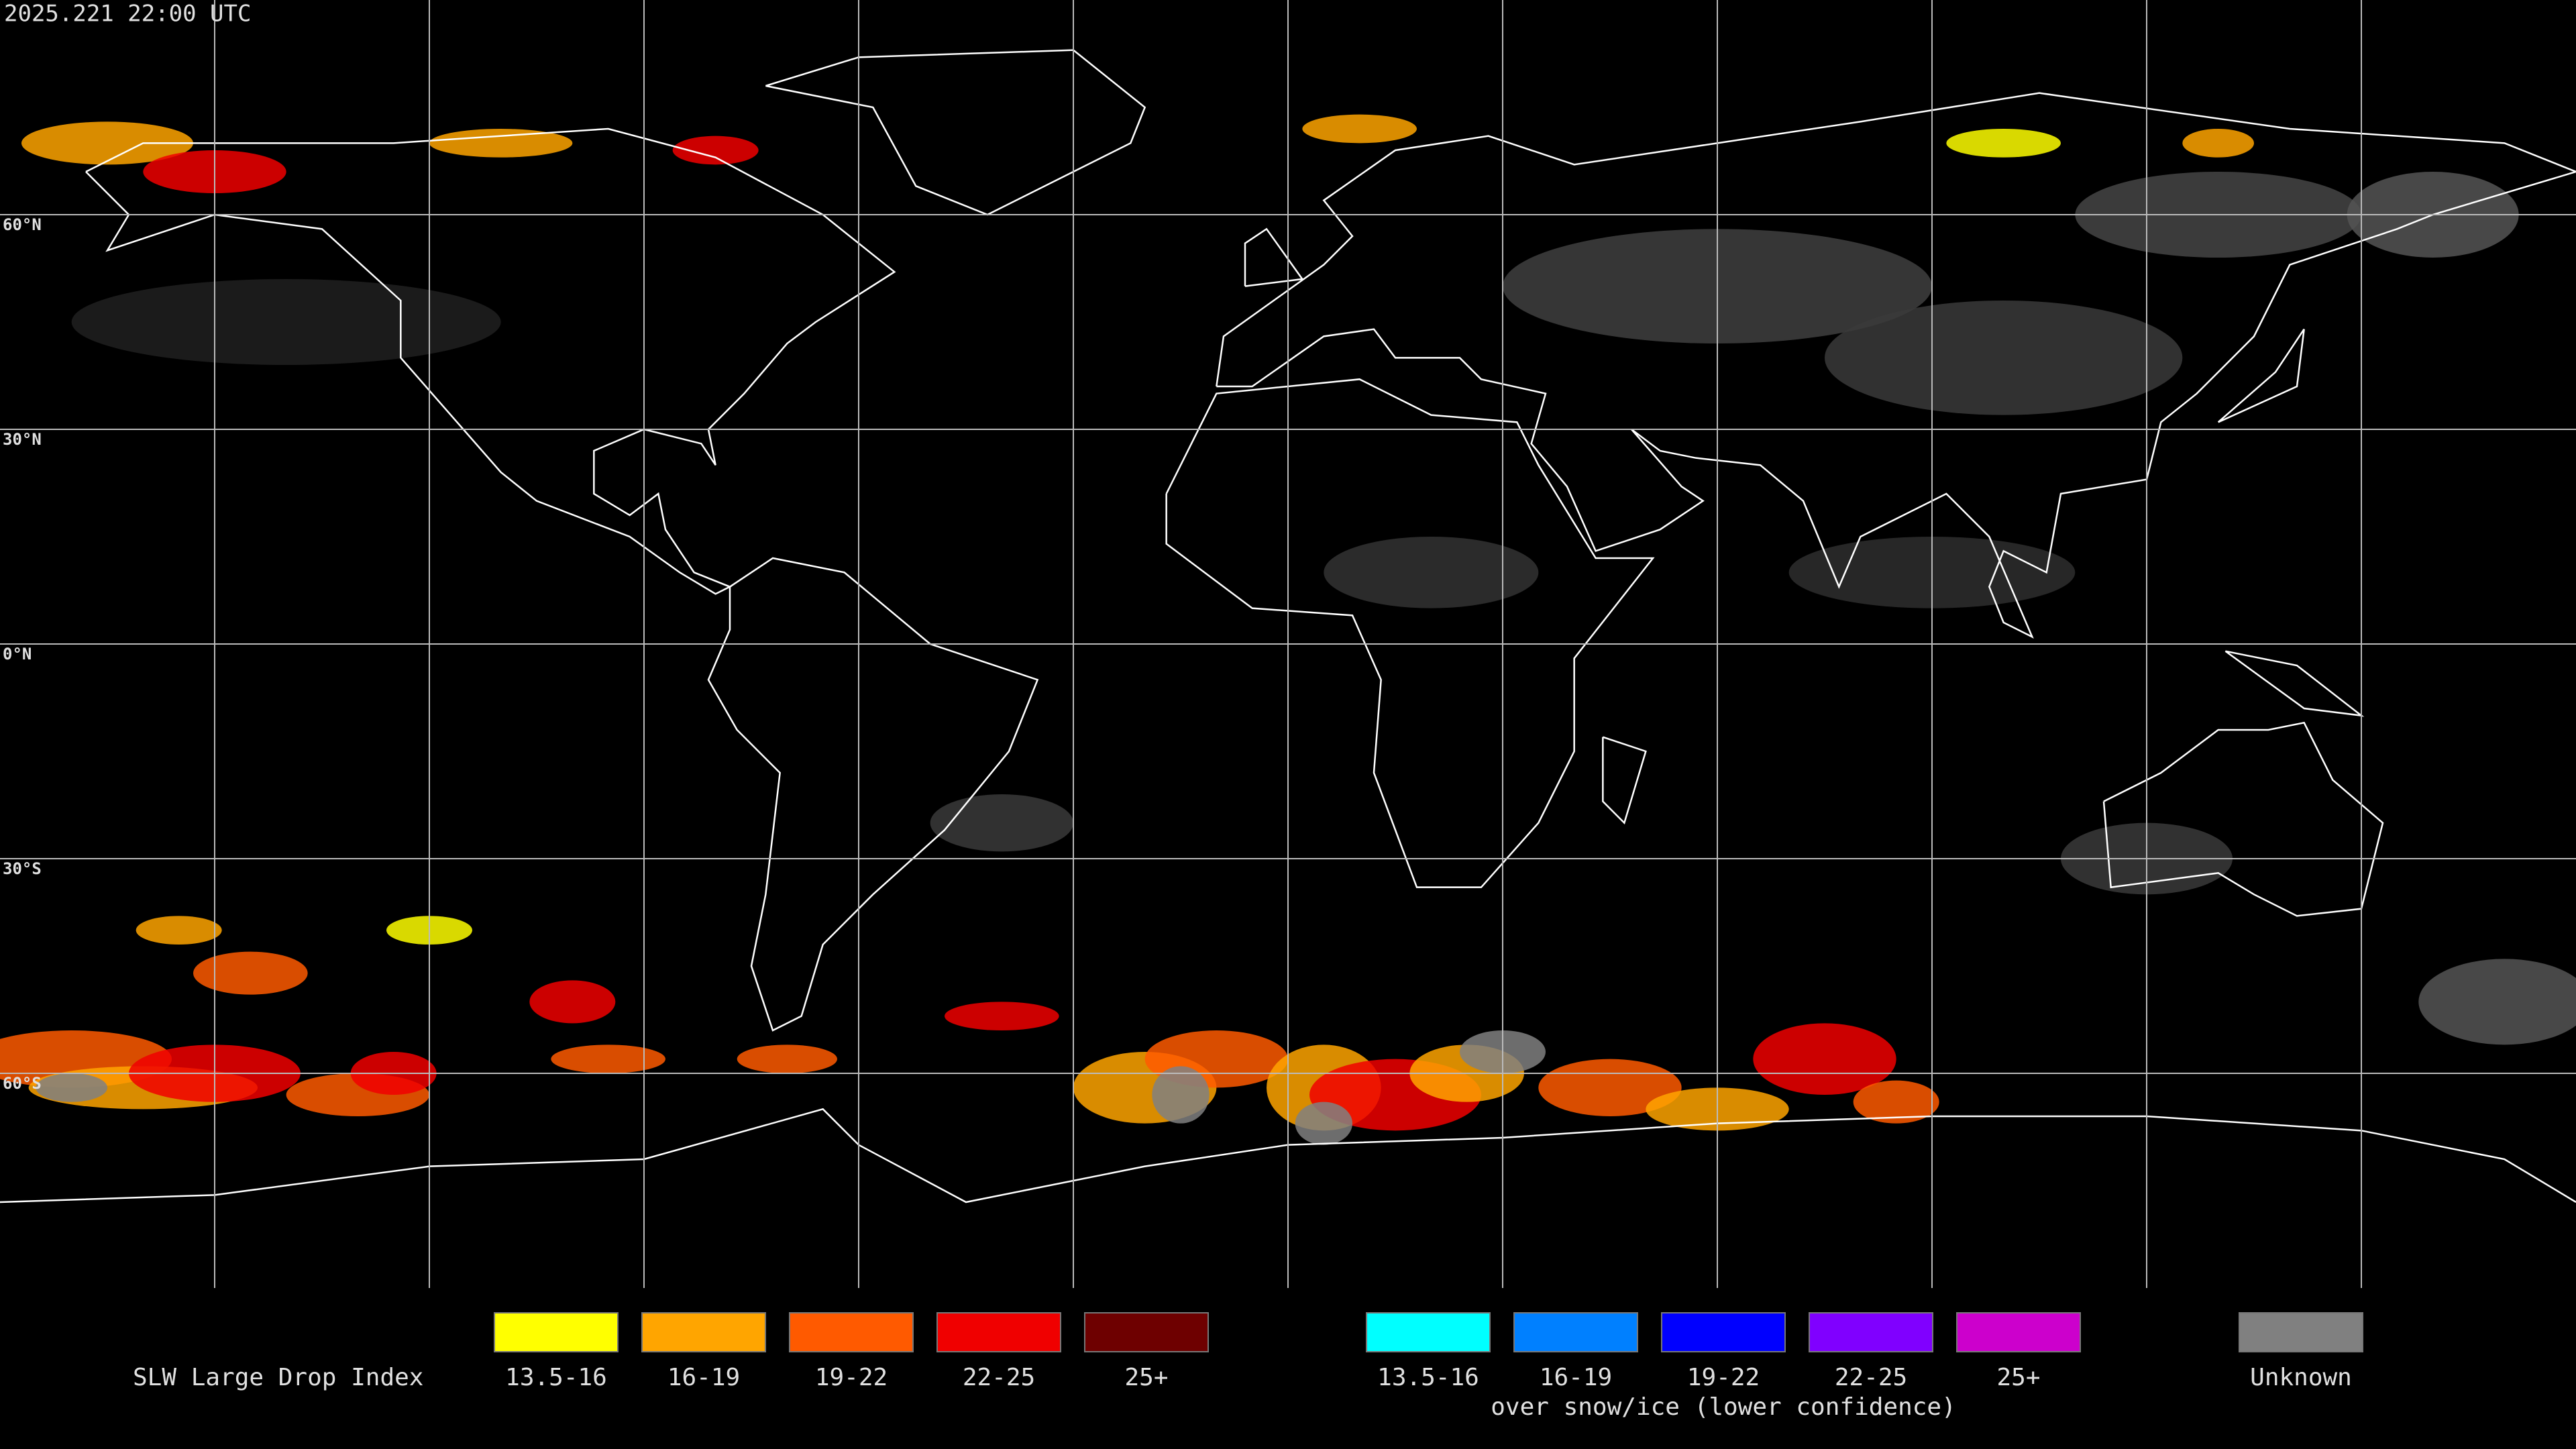 This screenshot has width=2576, height=1449. Describe the element at coordinates (22, 439) in the screenshot. I see `latitude-label: 30°N` at that location.